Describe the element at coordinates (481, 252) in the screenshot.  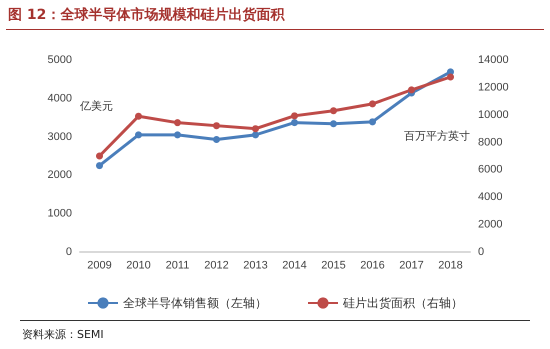
I see `y2-tick-label: 0` at that location.